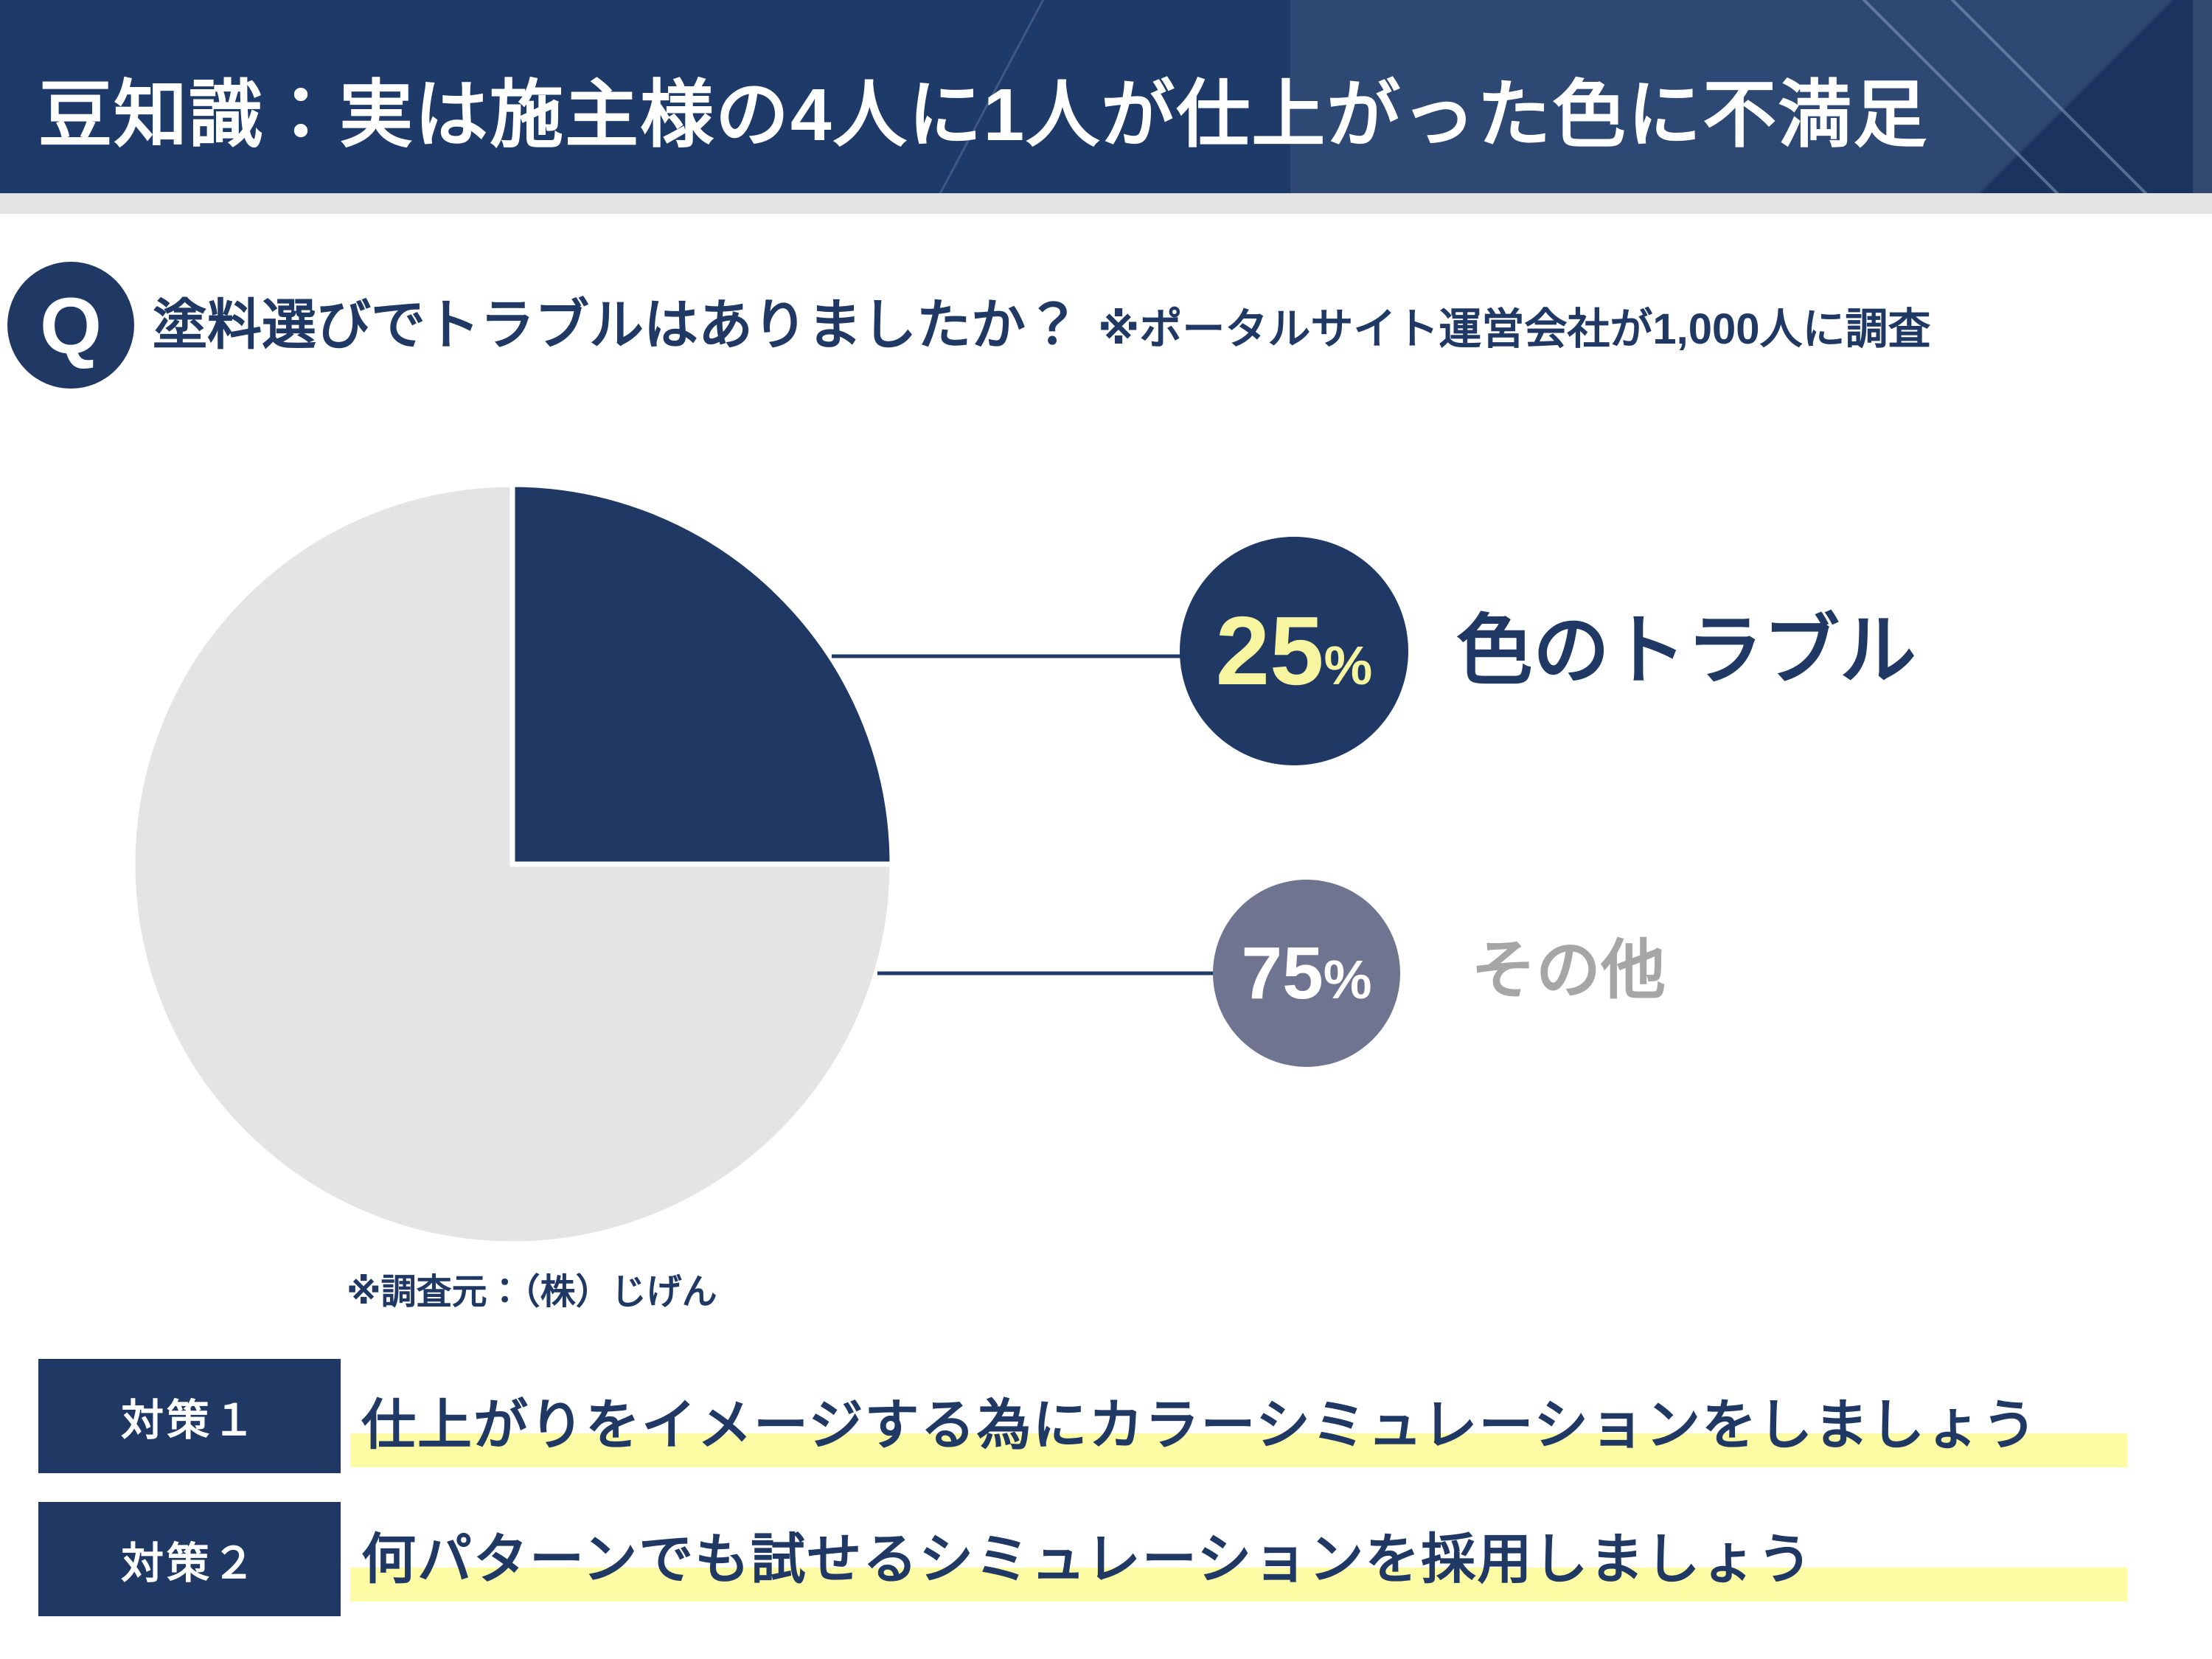 Image resolution: width=2212 pixels, height=1659 pixels. What do you see at coordinates (1568, 969) in the screenshot?
I see `slice-label-other: その他` at bounding box center [1568, 969].